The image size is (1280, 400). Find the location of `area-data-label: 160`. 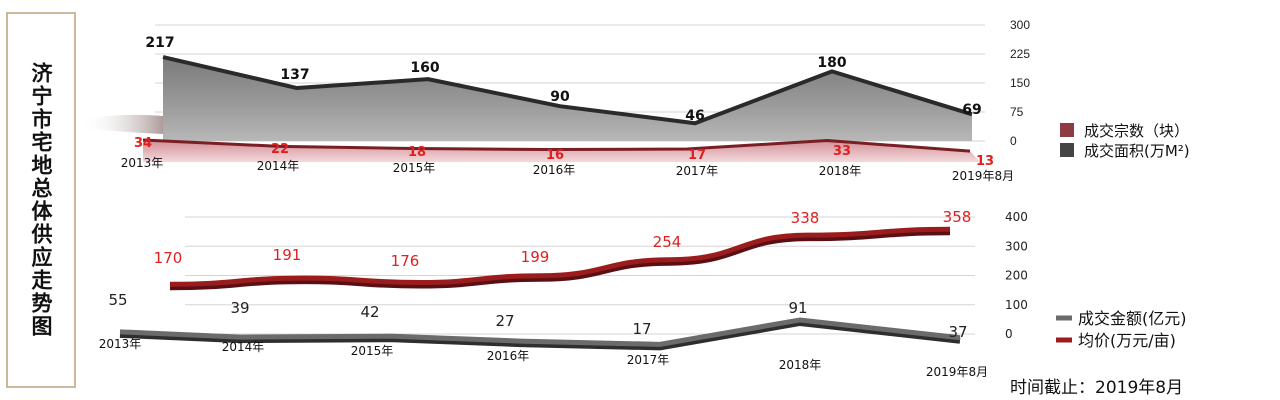

area-data-label: 160 is located at coordinates (424, 68).